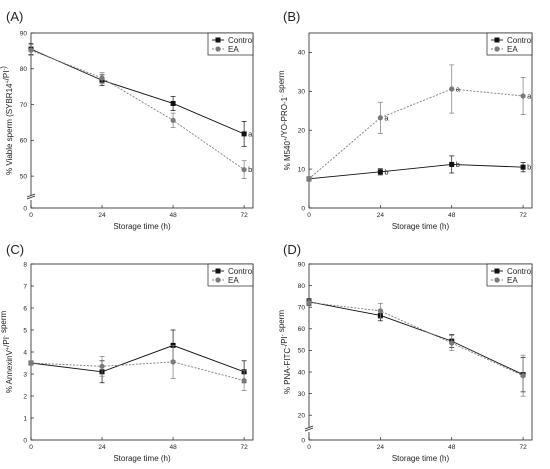 This screenshot has width=550, height=469. I want to click on significance-label-a: a, so click(250, 133).